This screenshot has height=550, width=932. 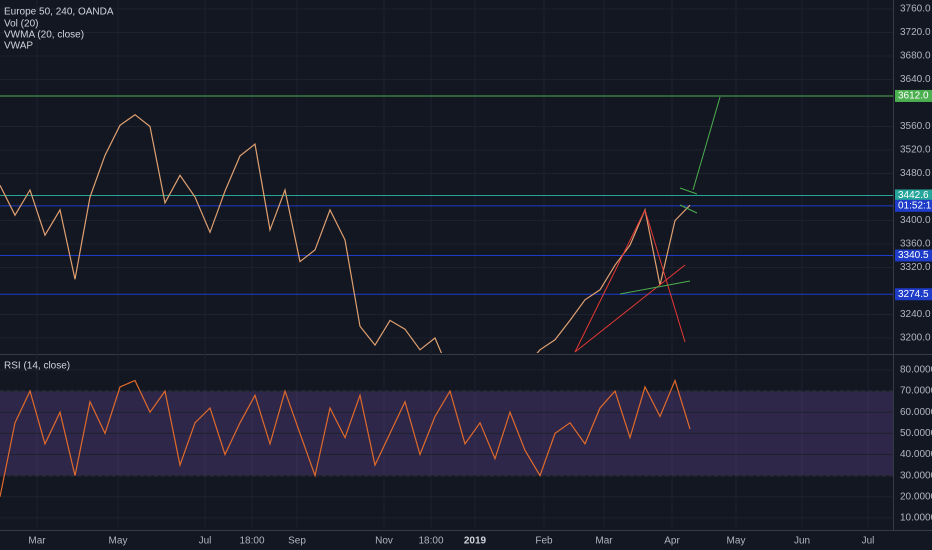 What do you see at coordinates (915, 220) in the screenshot?
I see `y-tick-label: 3400.0` at bounding box center [915, 220].